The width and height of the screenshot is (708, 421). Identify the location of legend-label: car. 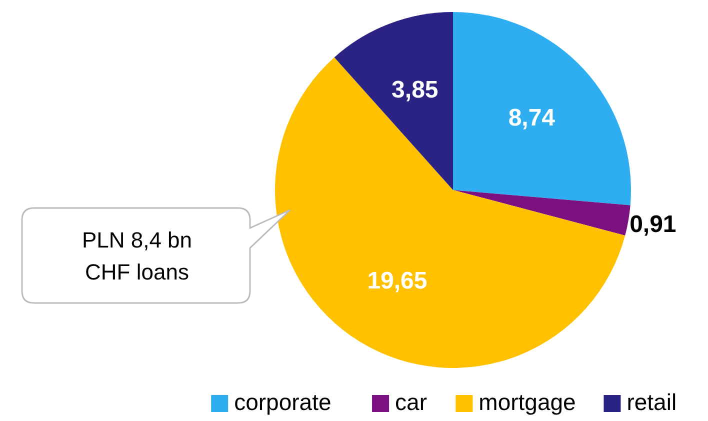
(411, 402).